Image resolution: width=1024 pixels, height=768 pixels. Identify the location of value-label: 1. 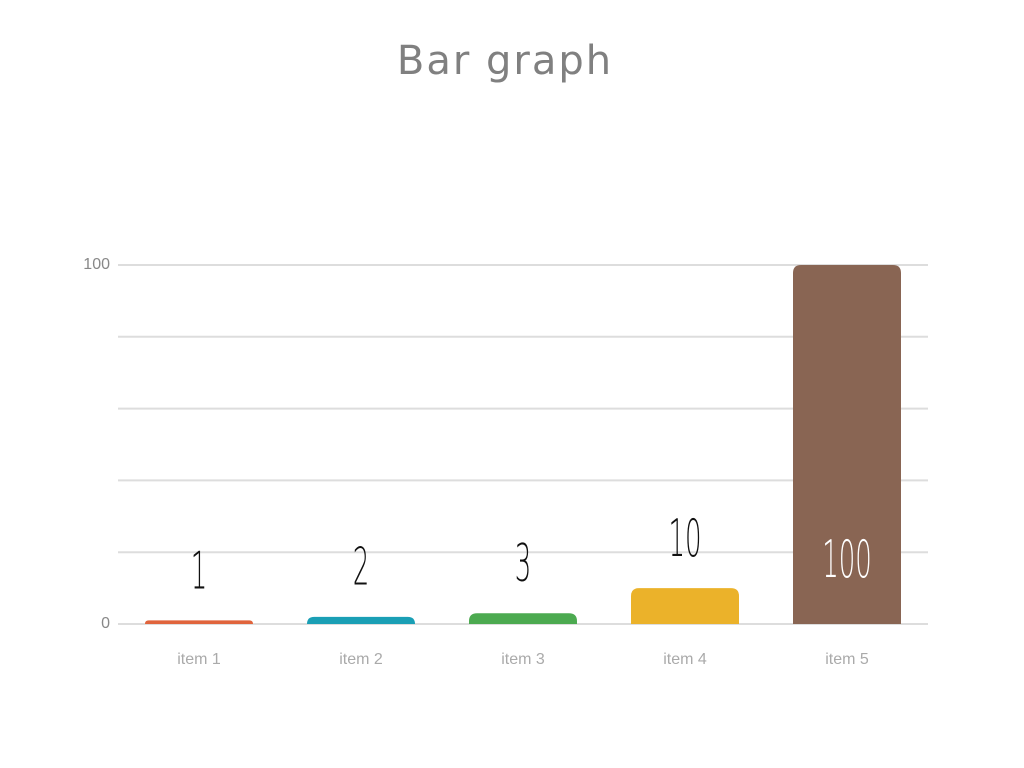
(199, 570).